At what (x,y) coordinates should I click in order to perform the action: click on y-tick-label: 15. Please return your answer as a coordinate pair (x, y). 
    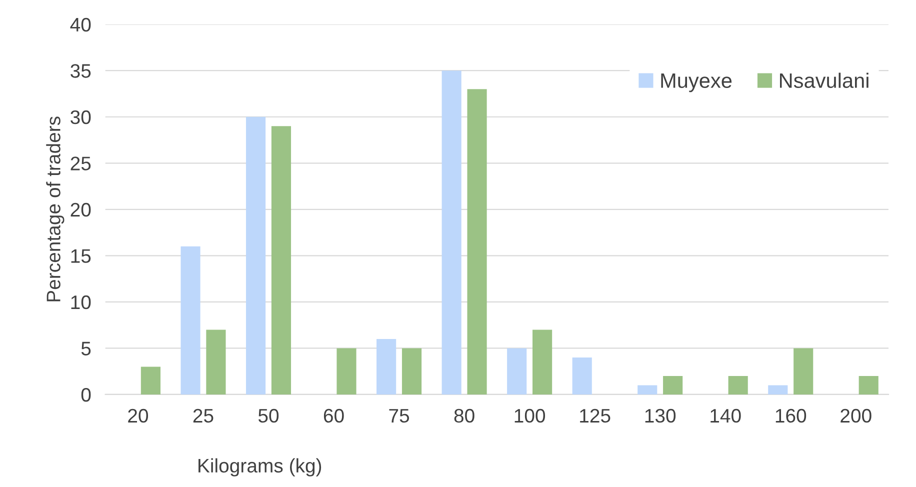
    Looking at the image, I should click on (81, 256).